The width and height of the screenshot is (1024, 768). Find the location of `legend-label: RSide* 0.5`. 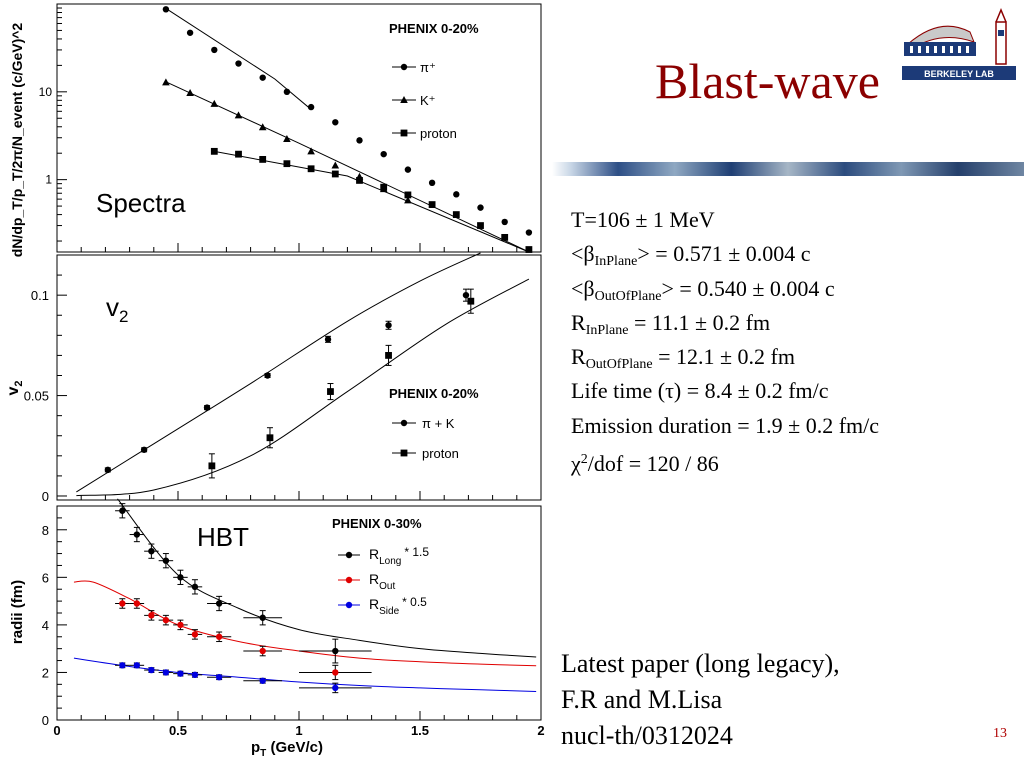

legend-label: RSide* 0.5 is located at coordinates (398, 606).